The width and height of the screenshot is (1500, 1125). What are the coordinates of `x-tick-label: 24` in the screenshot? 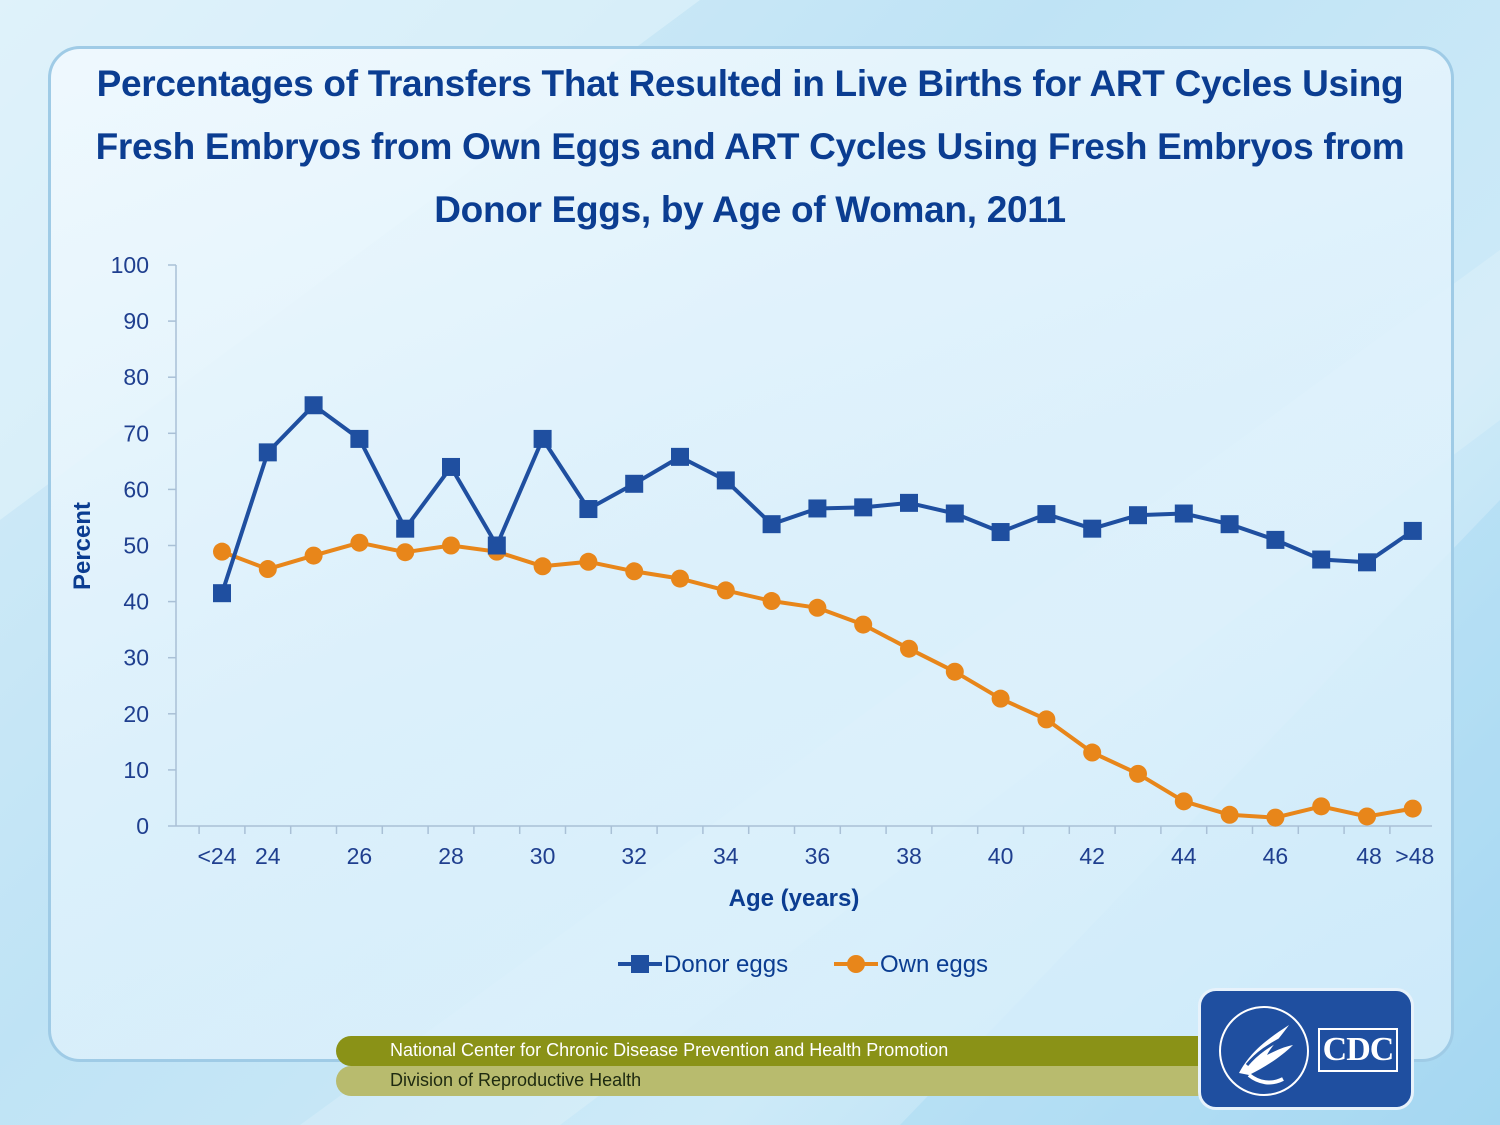 It's located at (268, 856).